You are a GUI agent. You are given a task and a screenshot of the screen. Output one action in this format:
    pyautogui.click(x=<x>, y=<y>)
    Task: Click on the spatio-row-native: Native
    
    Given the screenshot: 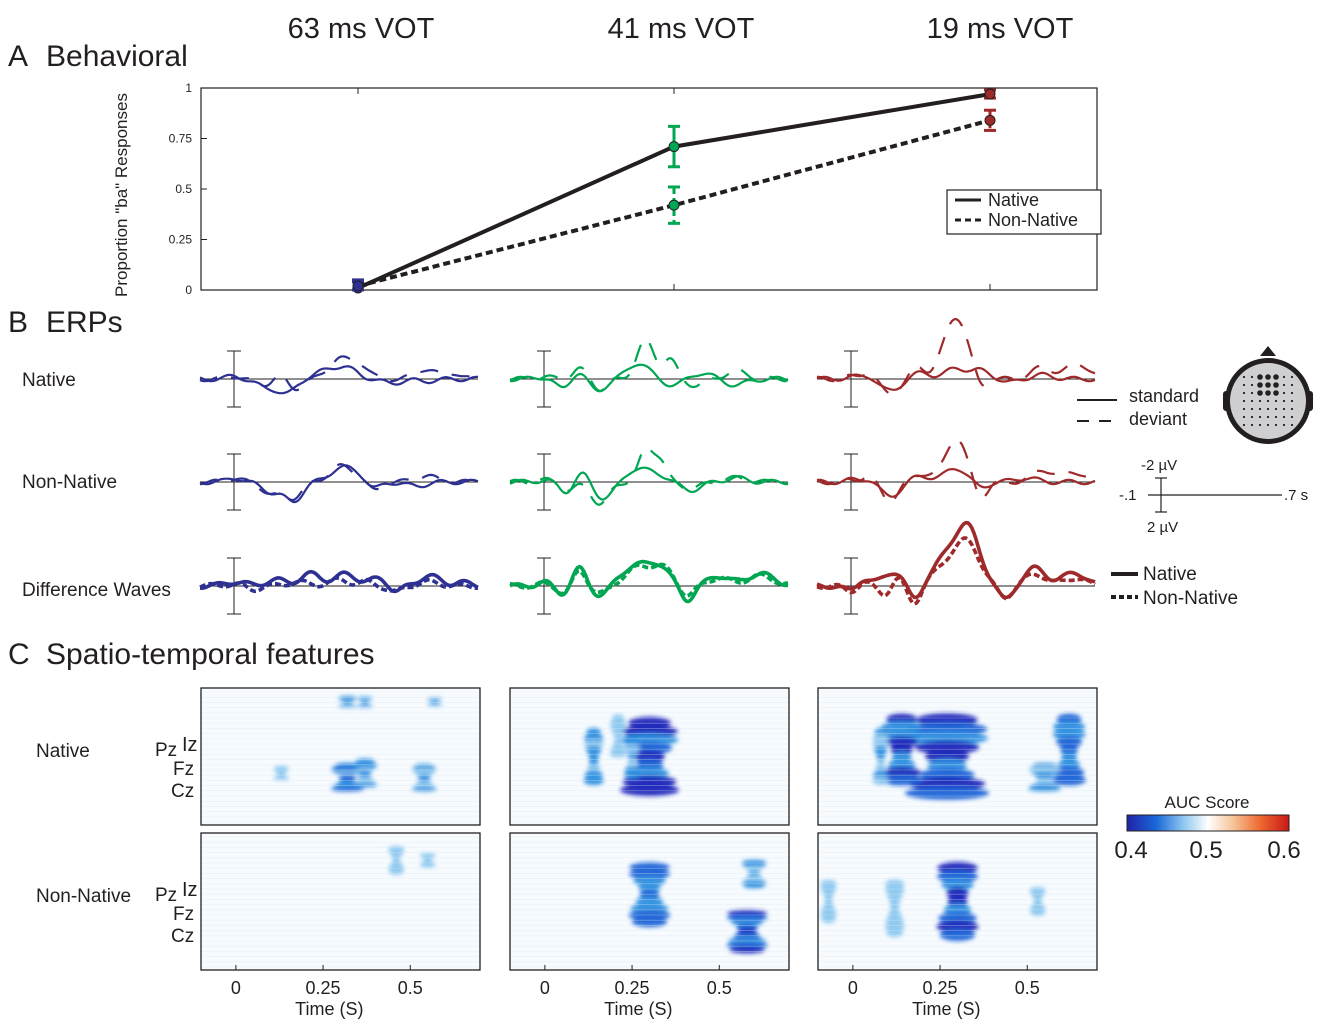 What is the action you would take?
    pyautogui.click(x=63, y=751)
    